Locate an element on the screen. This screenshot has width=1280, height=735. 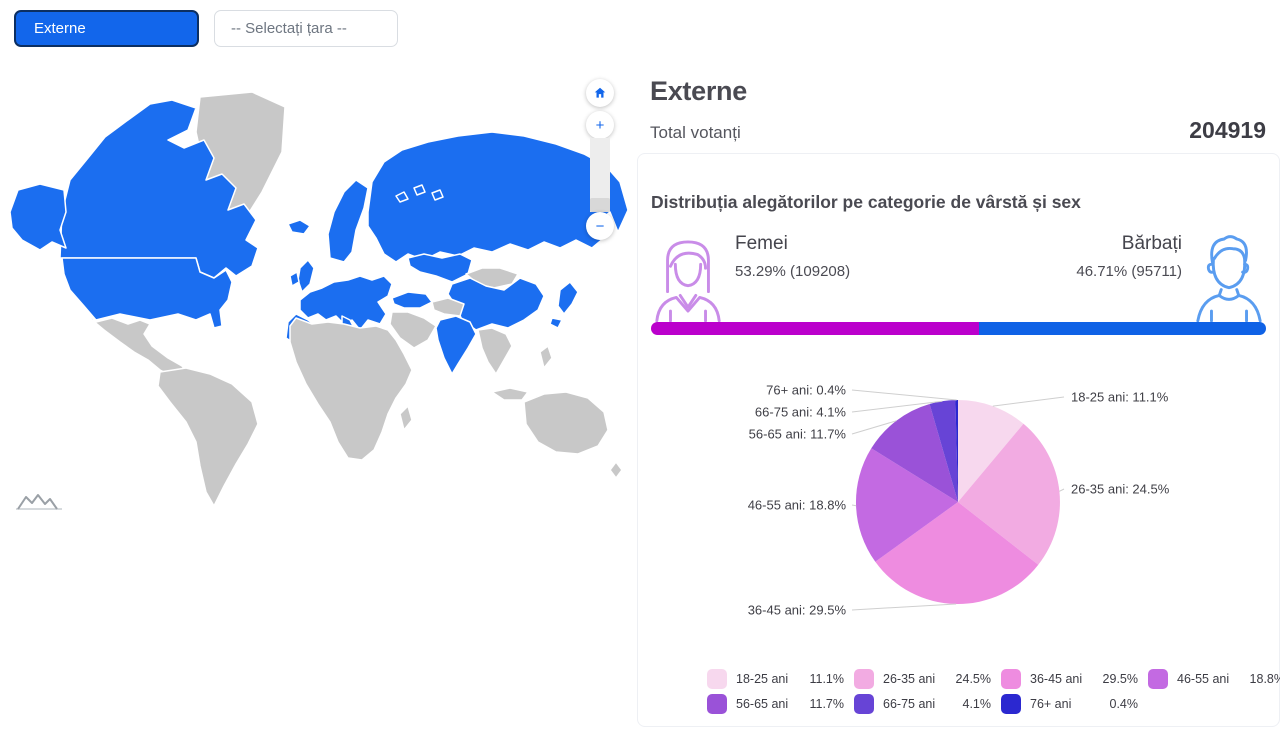
legend-label: 76+ ani is located at coordinates (1051, 704).